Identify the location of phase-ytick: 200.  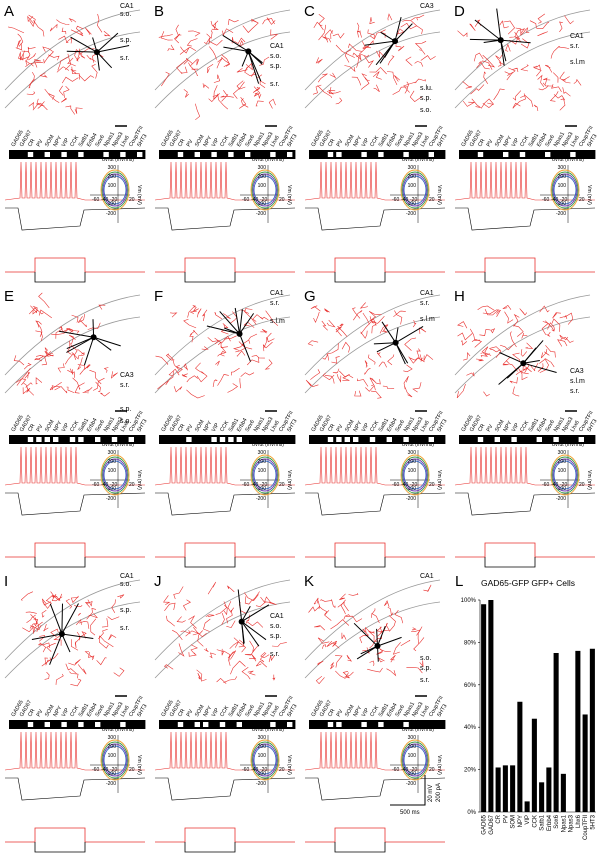
(262, 462).